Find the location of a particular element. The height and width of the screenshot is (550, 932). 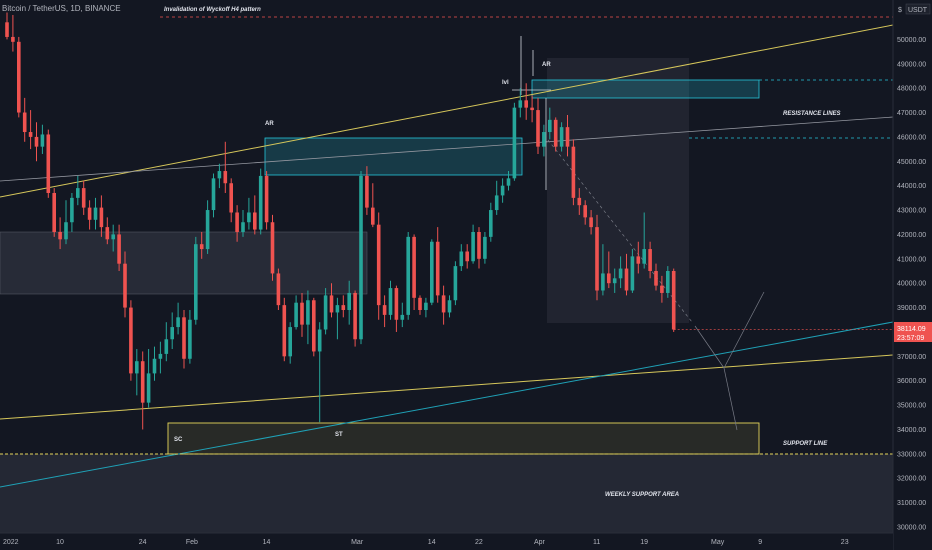

y-tick-label: 40000.00 is located at coordinates (911, 284).